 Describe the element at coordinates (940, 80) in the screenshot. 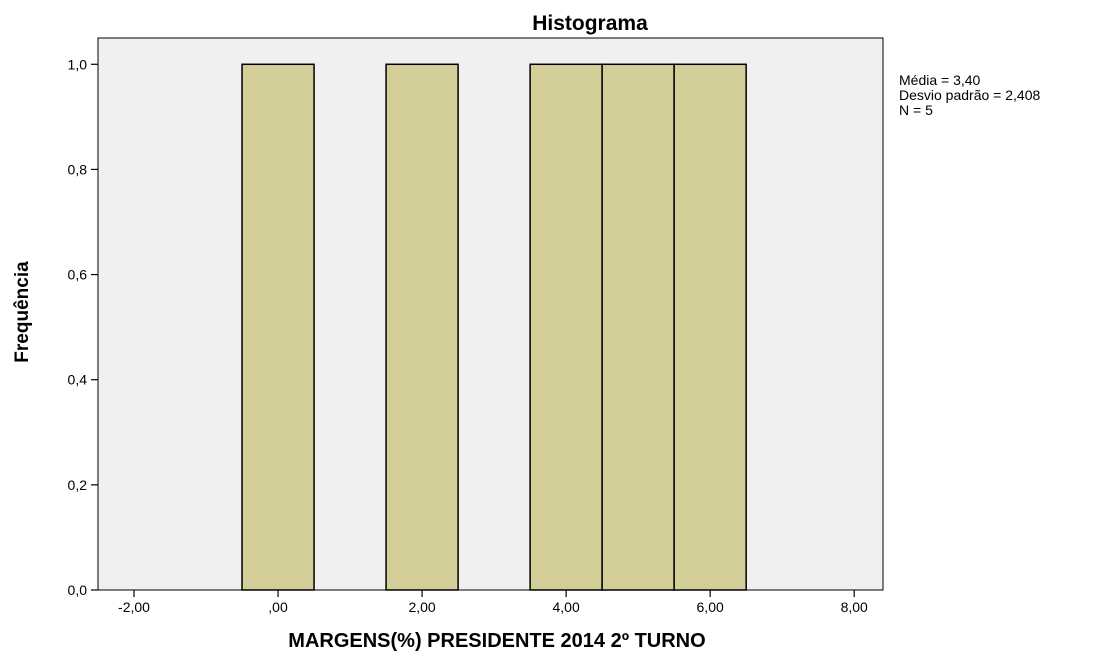

I see `stats-mean: Média = 3,40` at that location.